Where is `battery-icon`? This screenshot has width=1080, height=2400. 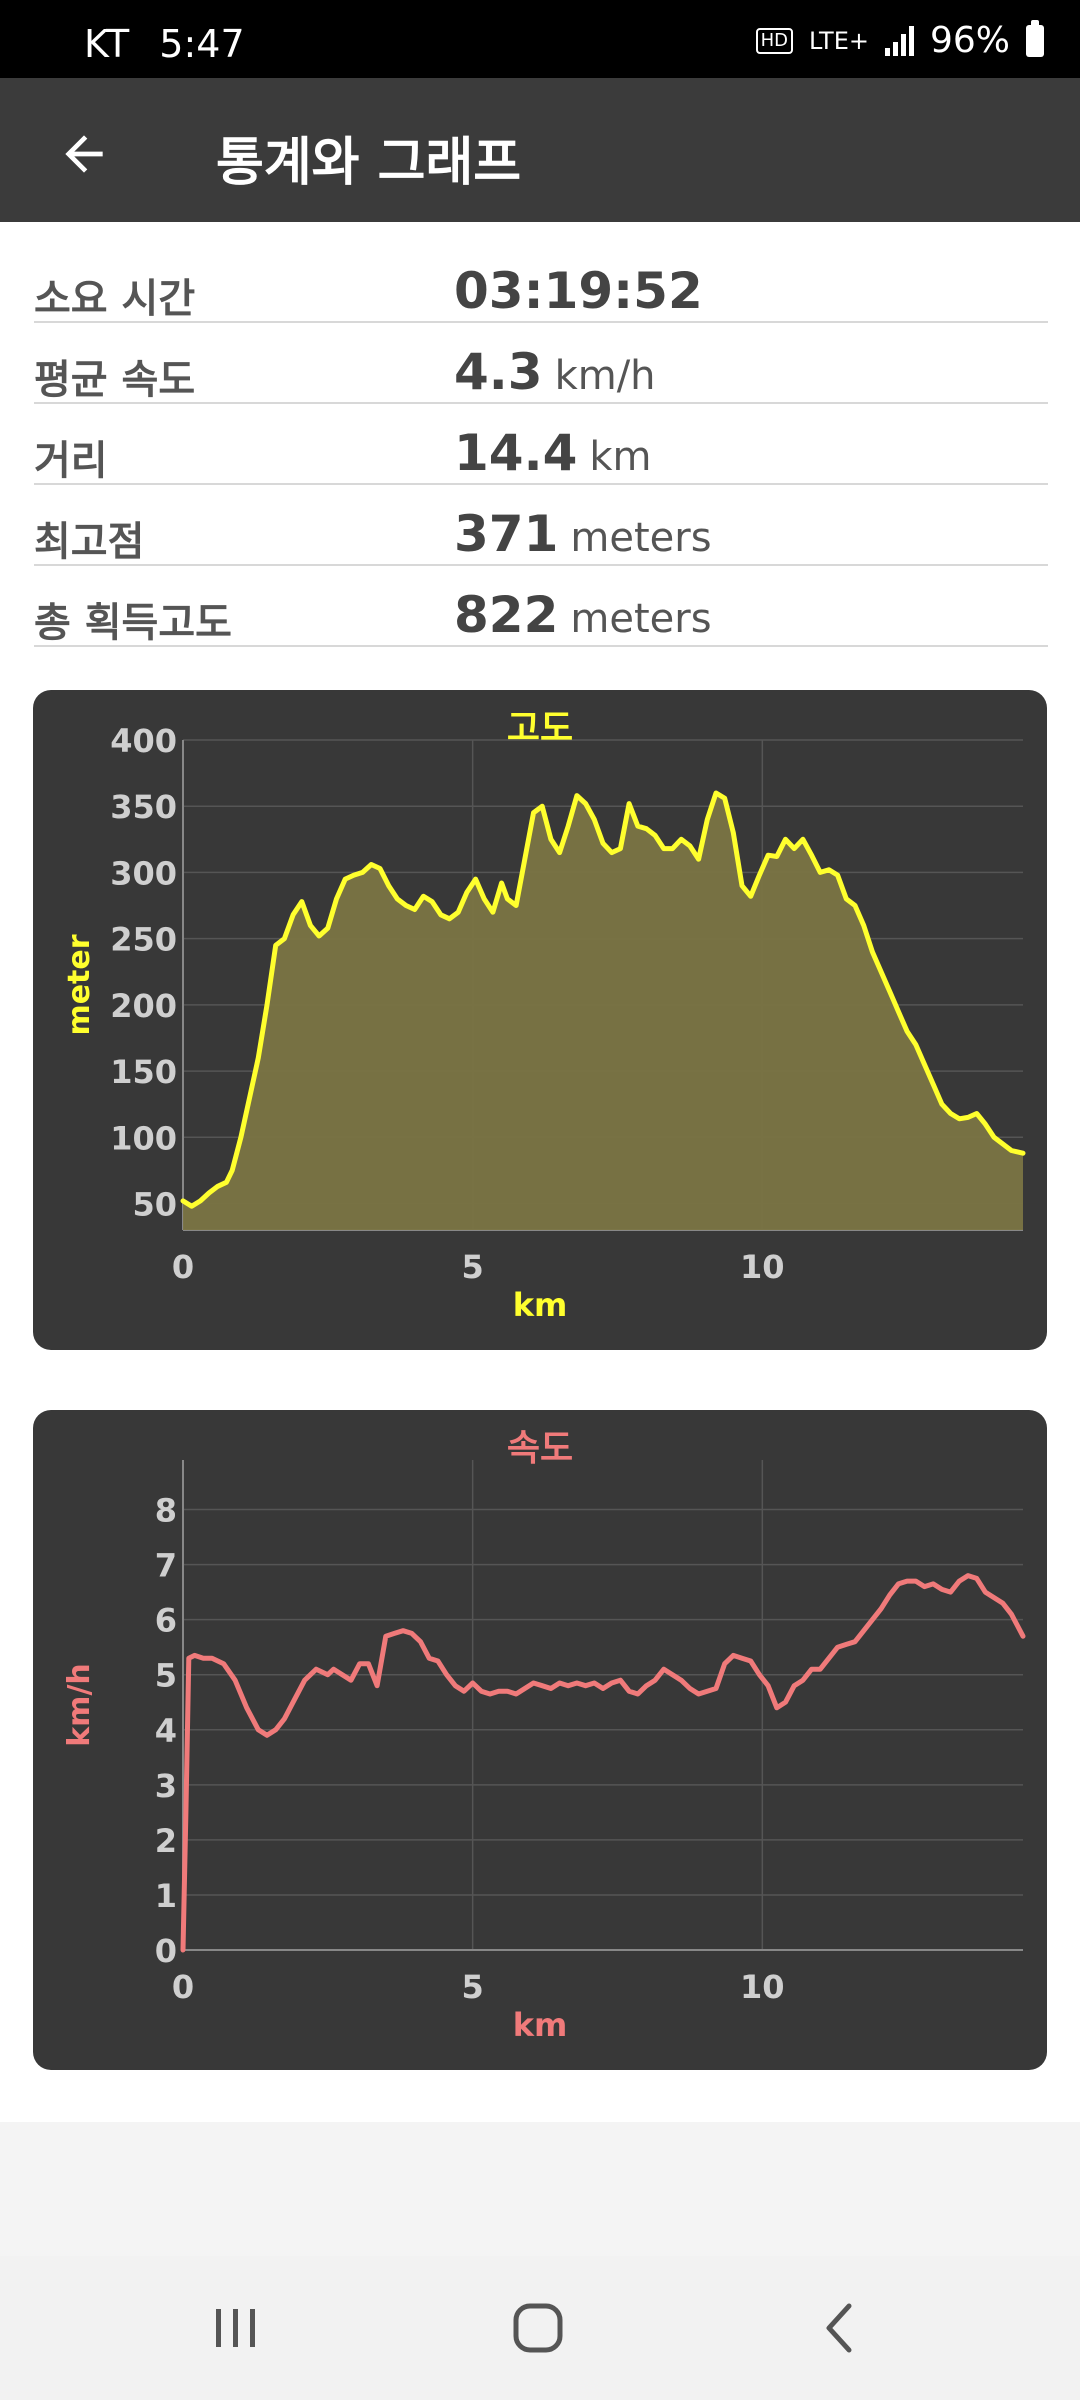
battery-icon is located at coordinates (1035, 38).